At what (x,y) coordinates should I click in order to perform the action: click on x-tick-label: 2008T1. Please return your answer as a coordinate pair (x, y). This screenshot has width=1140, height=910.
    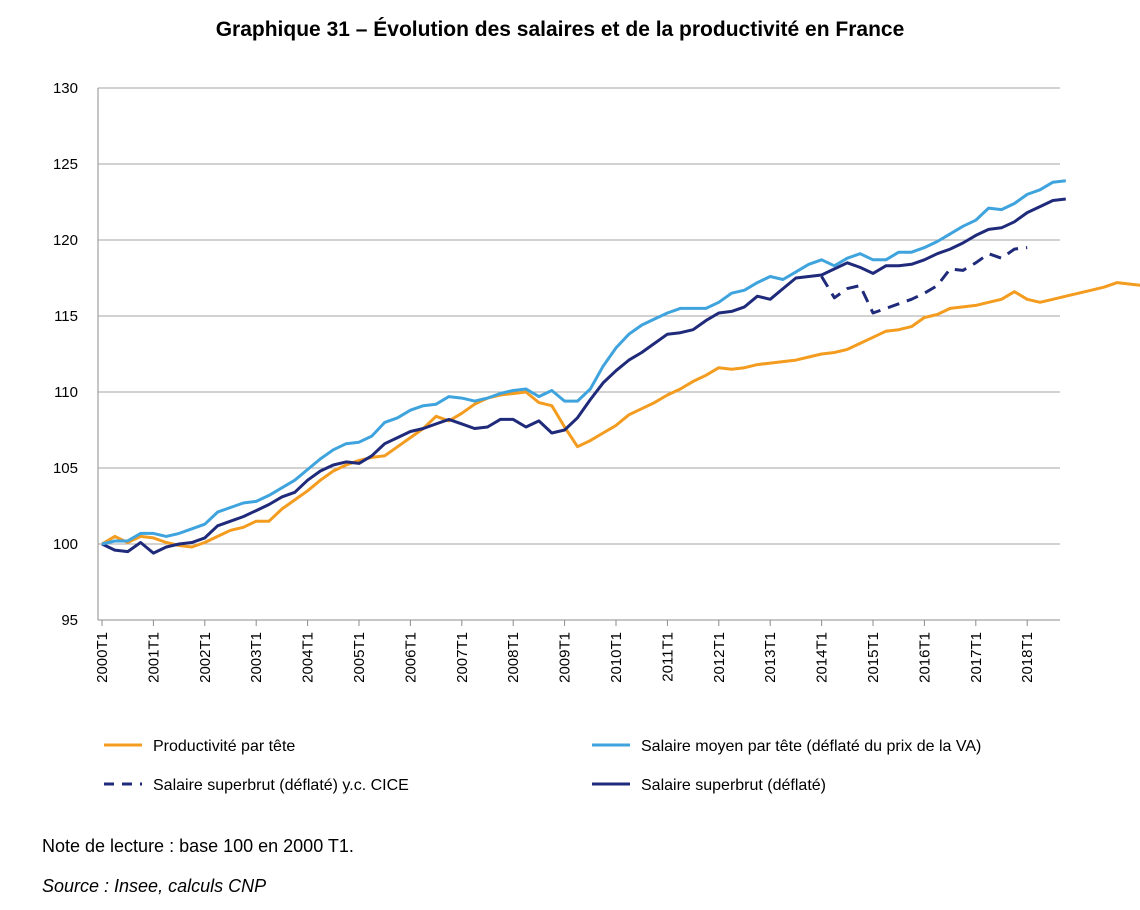
    Looking at the image, I should click on (513, 657).